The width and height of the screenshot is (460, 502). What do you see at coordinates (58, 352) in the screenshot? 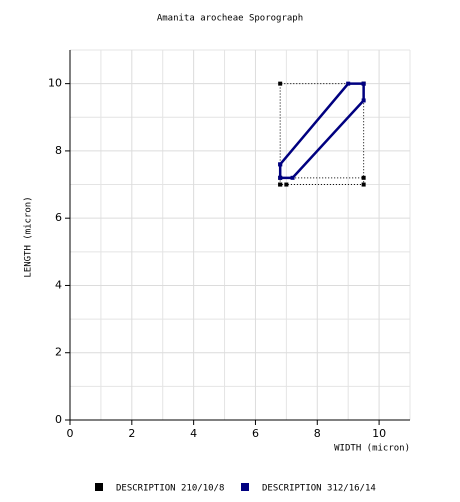
I see `y-tick-label: 2` at bounding box center [58, 352].